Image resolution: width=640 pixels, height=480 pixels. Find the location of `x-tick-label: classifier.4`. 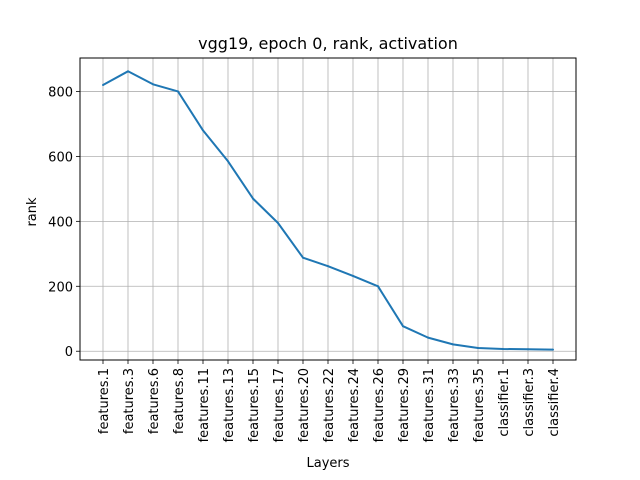

x-tick-label: classifier.4 is located at coordinates (554, 402).